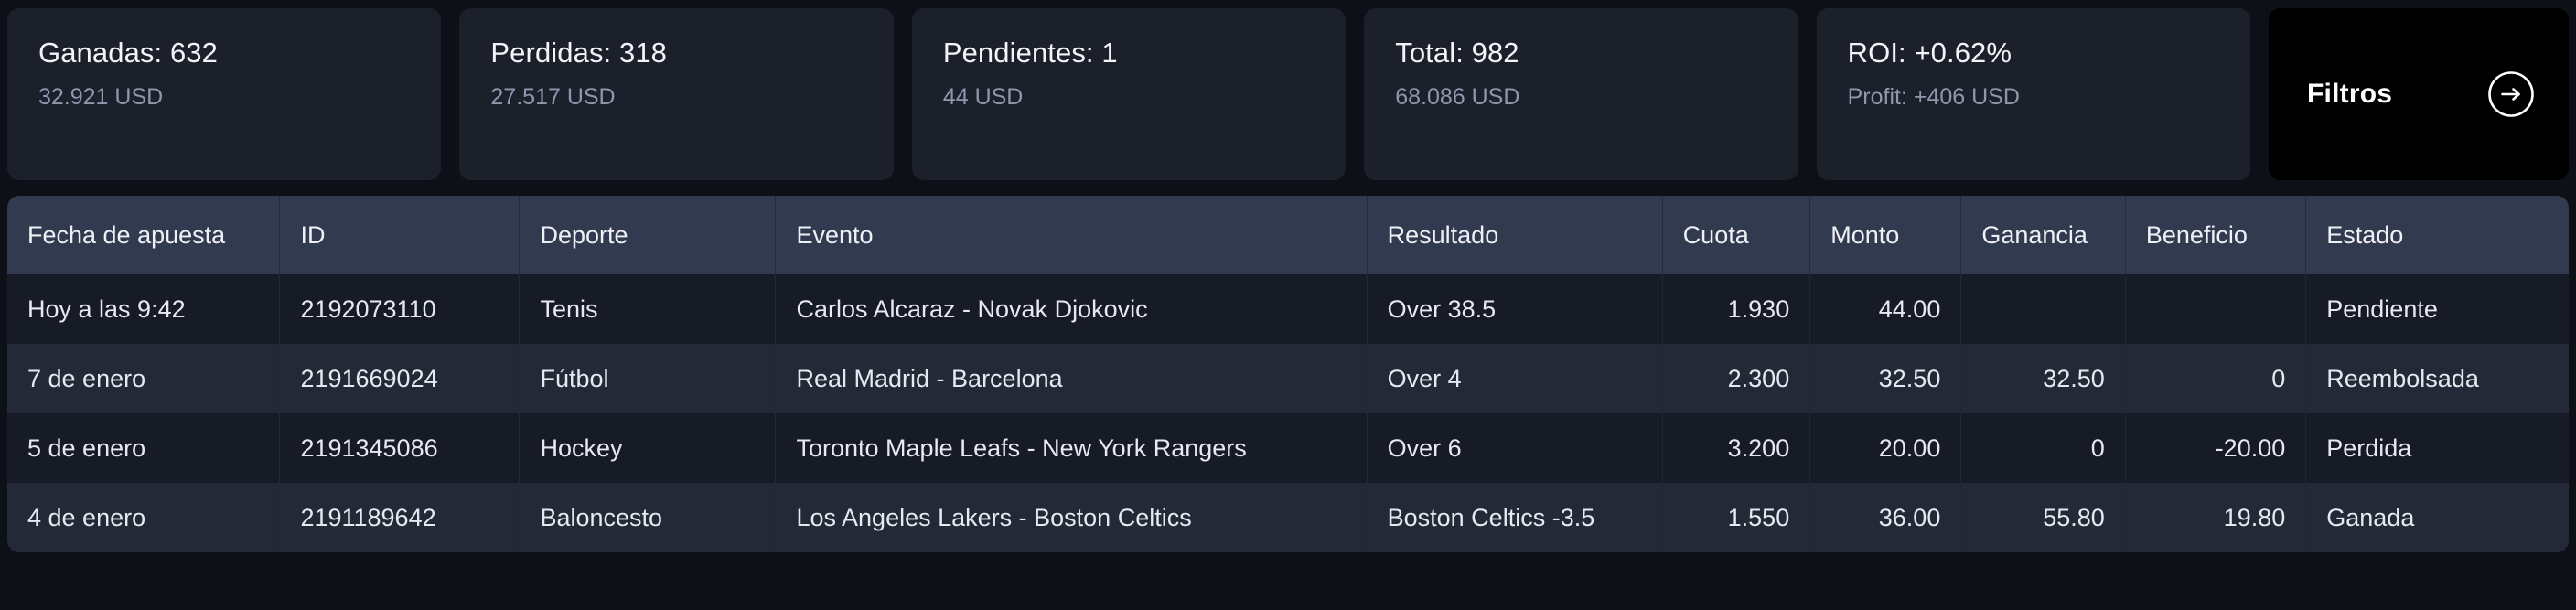 Image resolution: width=2576 pixels, height=610 pixels. Describe the element at coordinates (1072, 309) in the screenshot. I see `cell-evento: Carlos Alcaraz - Novak Djokovic` at that location.